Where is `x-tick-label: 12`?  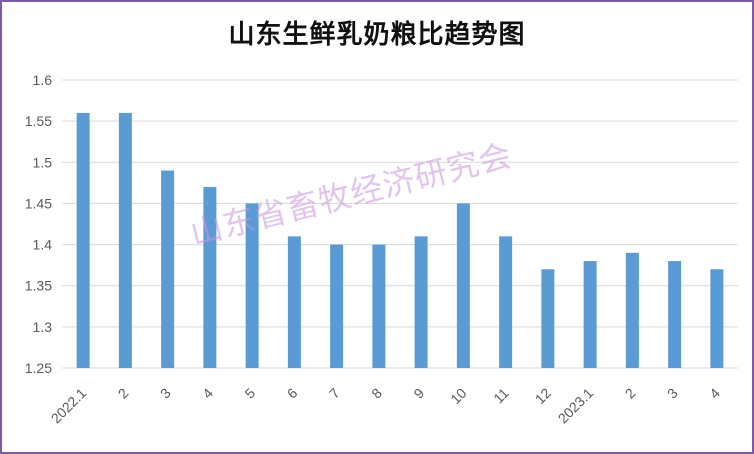 x-tick-label: 12 is located at coordinates (543, 396).